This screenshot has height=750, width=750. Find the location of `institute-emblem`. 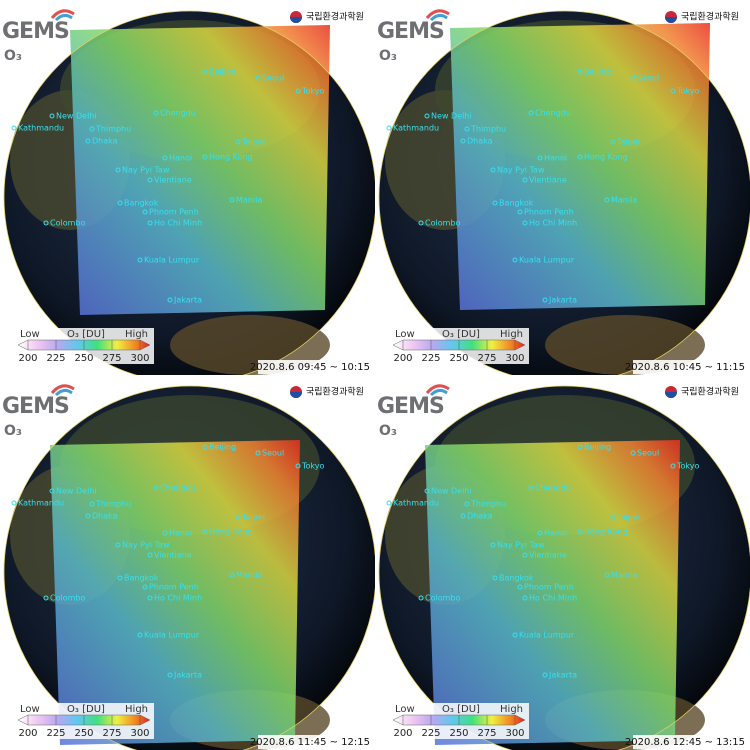

institute-emblem is located at coordinates (296, 20).